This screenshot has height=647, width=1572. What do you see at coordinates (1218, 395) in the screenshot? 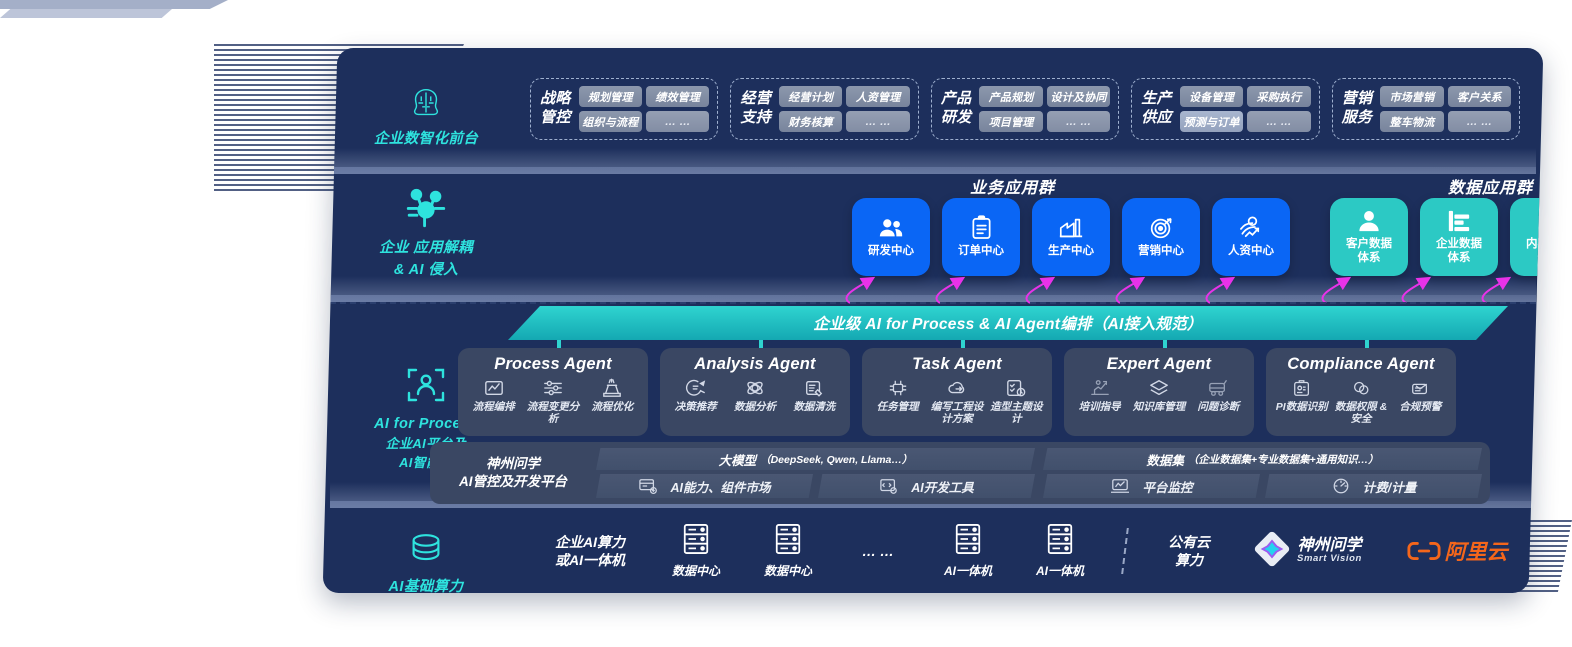
I see `agent-feature: 问题诊断` at bounding box center [1218, 395].